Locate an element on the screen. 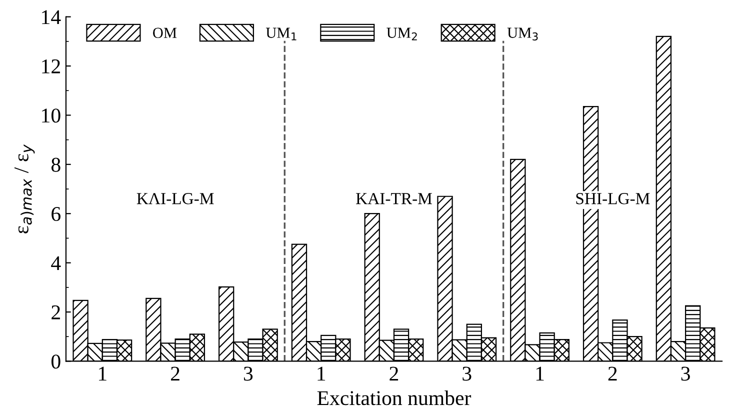 The image size is (733, 420). y-axis-title: ε$_{a)max}$ / ε$_{y}$ is located at coordinates (24, 189).